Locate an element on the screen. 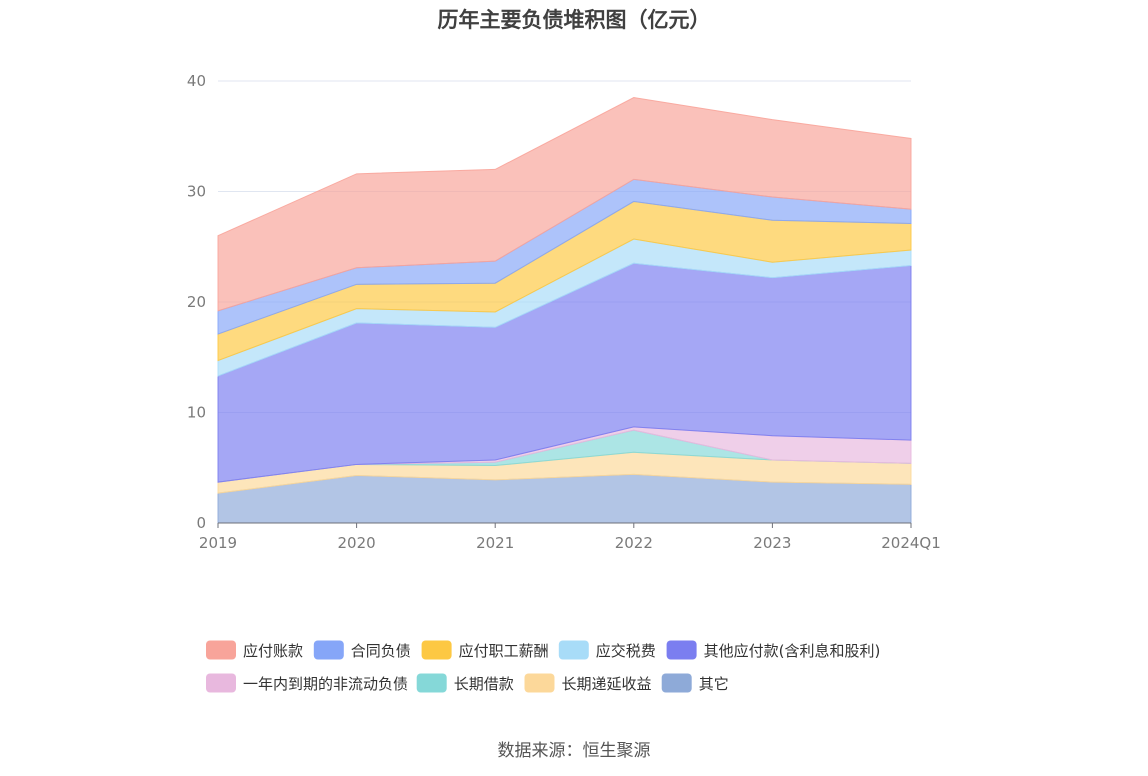  legend-item: 合同负债 is located at coordinates (362, 650).